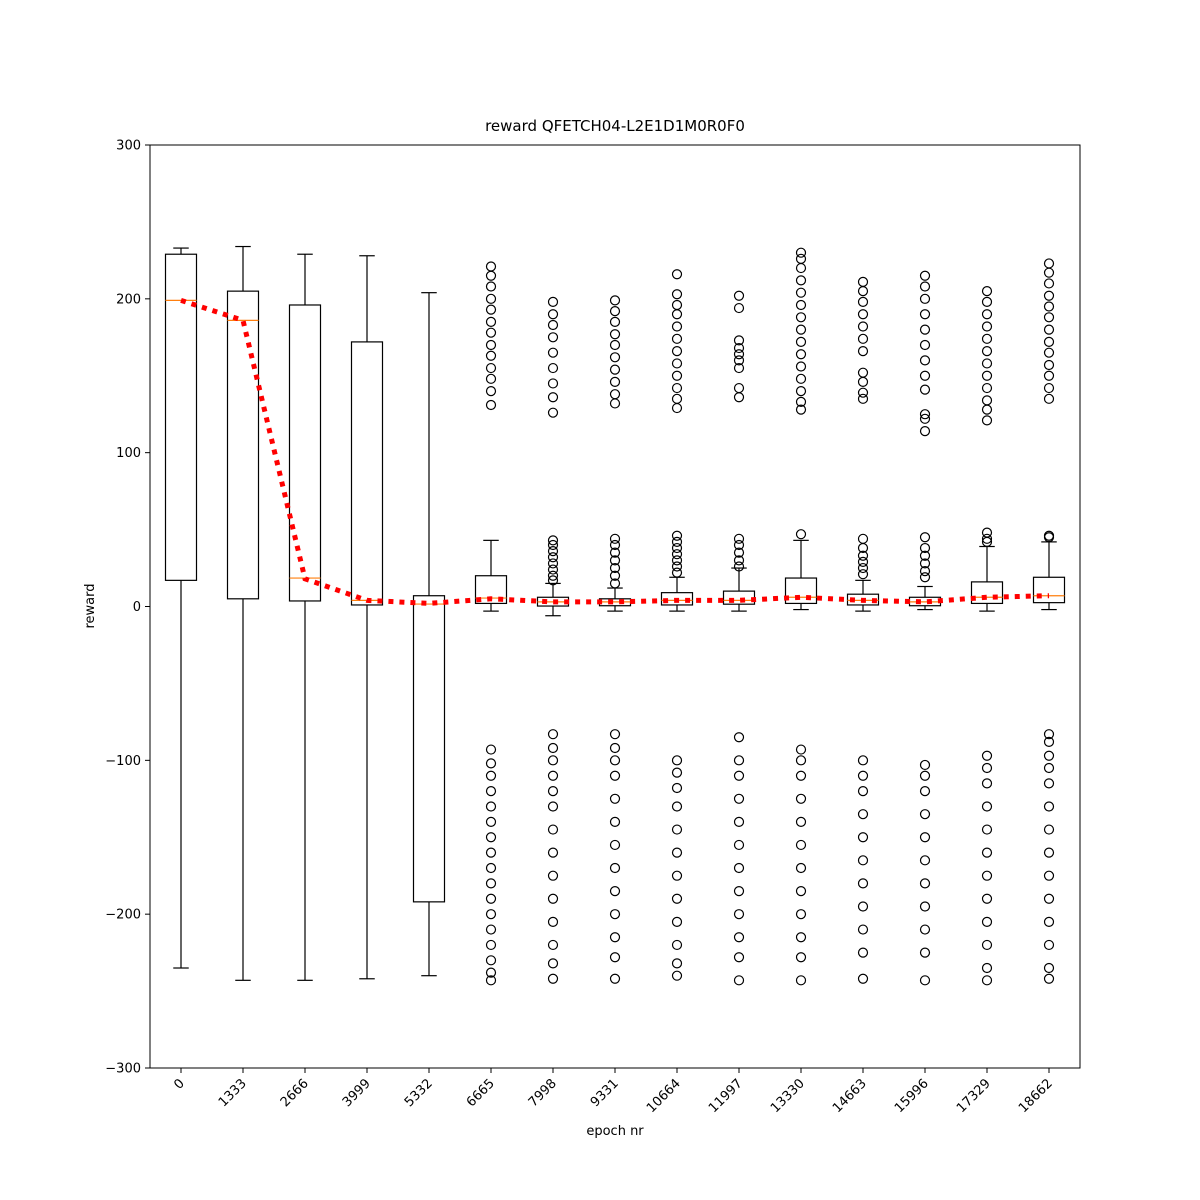  What do you see at coordinates (128, 299) in the screenshot?
I see `y-tick-label: 200` at bounding box center [128, 299].